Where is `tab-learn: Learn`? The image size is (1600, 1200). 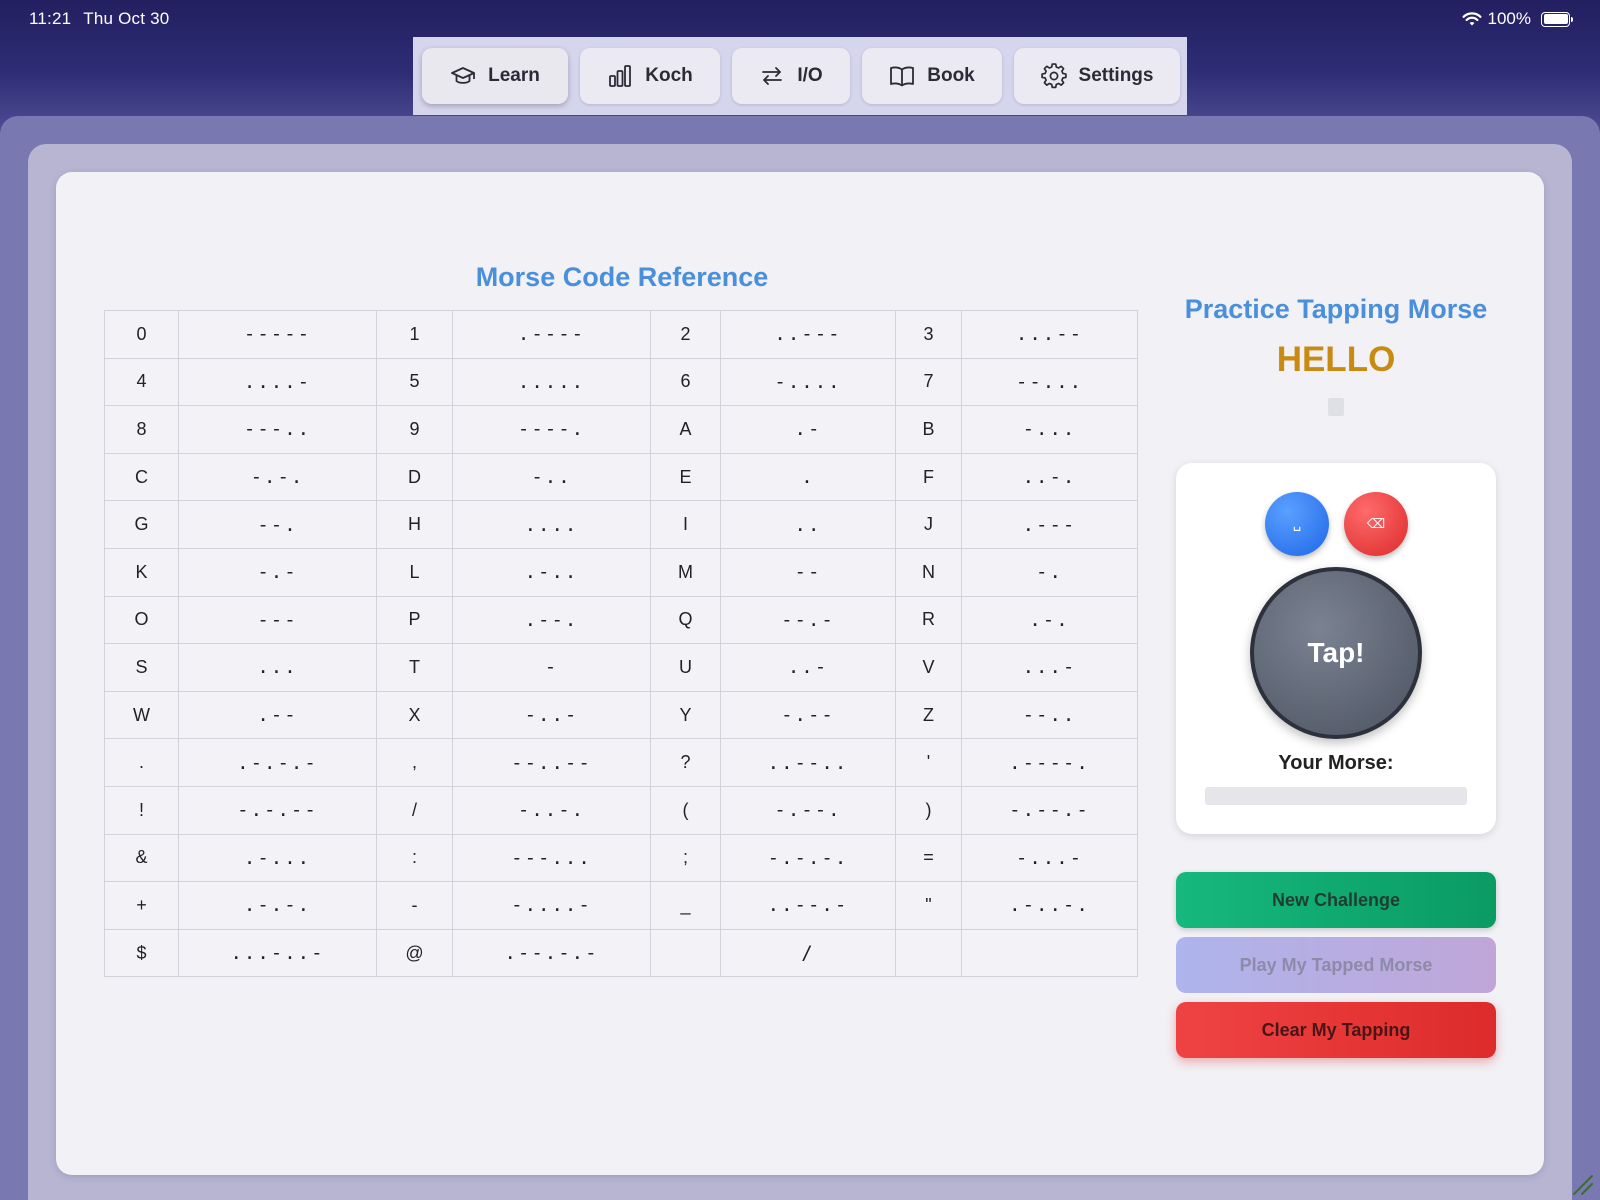 tab-learn: Learn is located at coordinates (495, 76).